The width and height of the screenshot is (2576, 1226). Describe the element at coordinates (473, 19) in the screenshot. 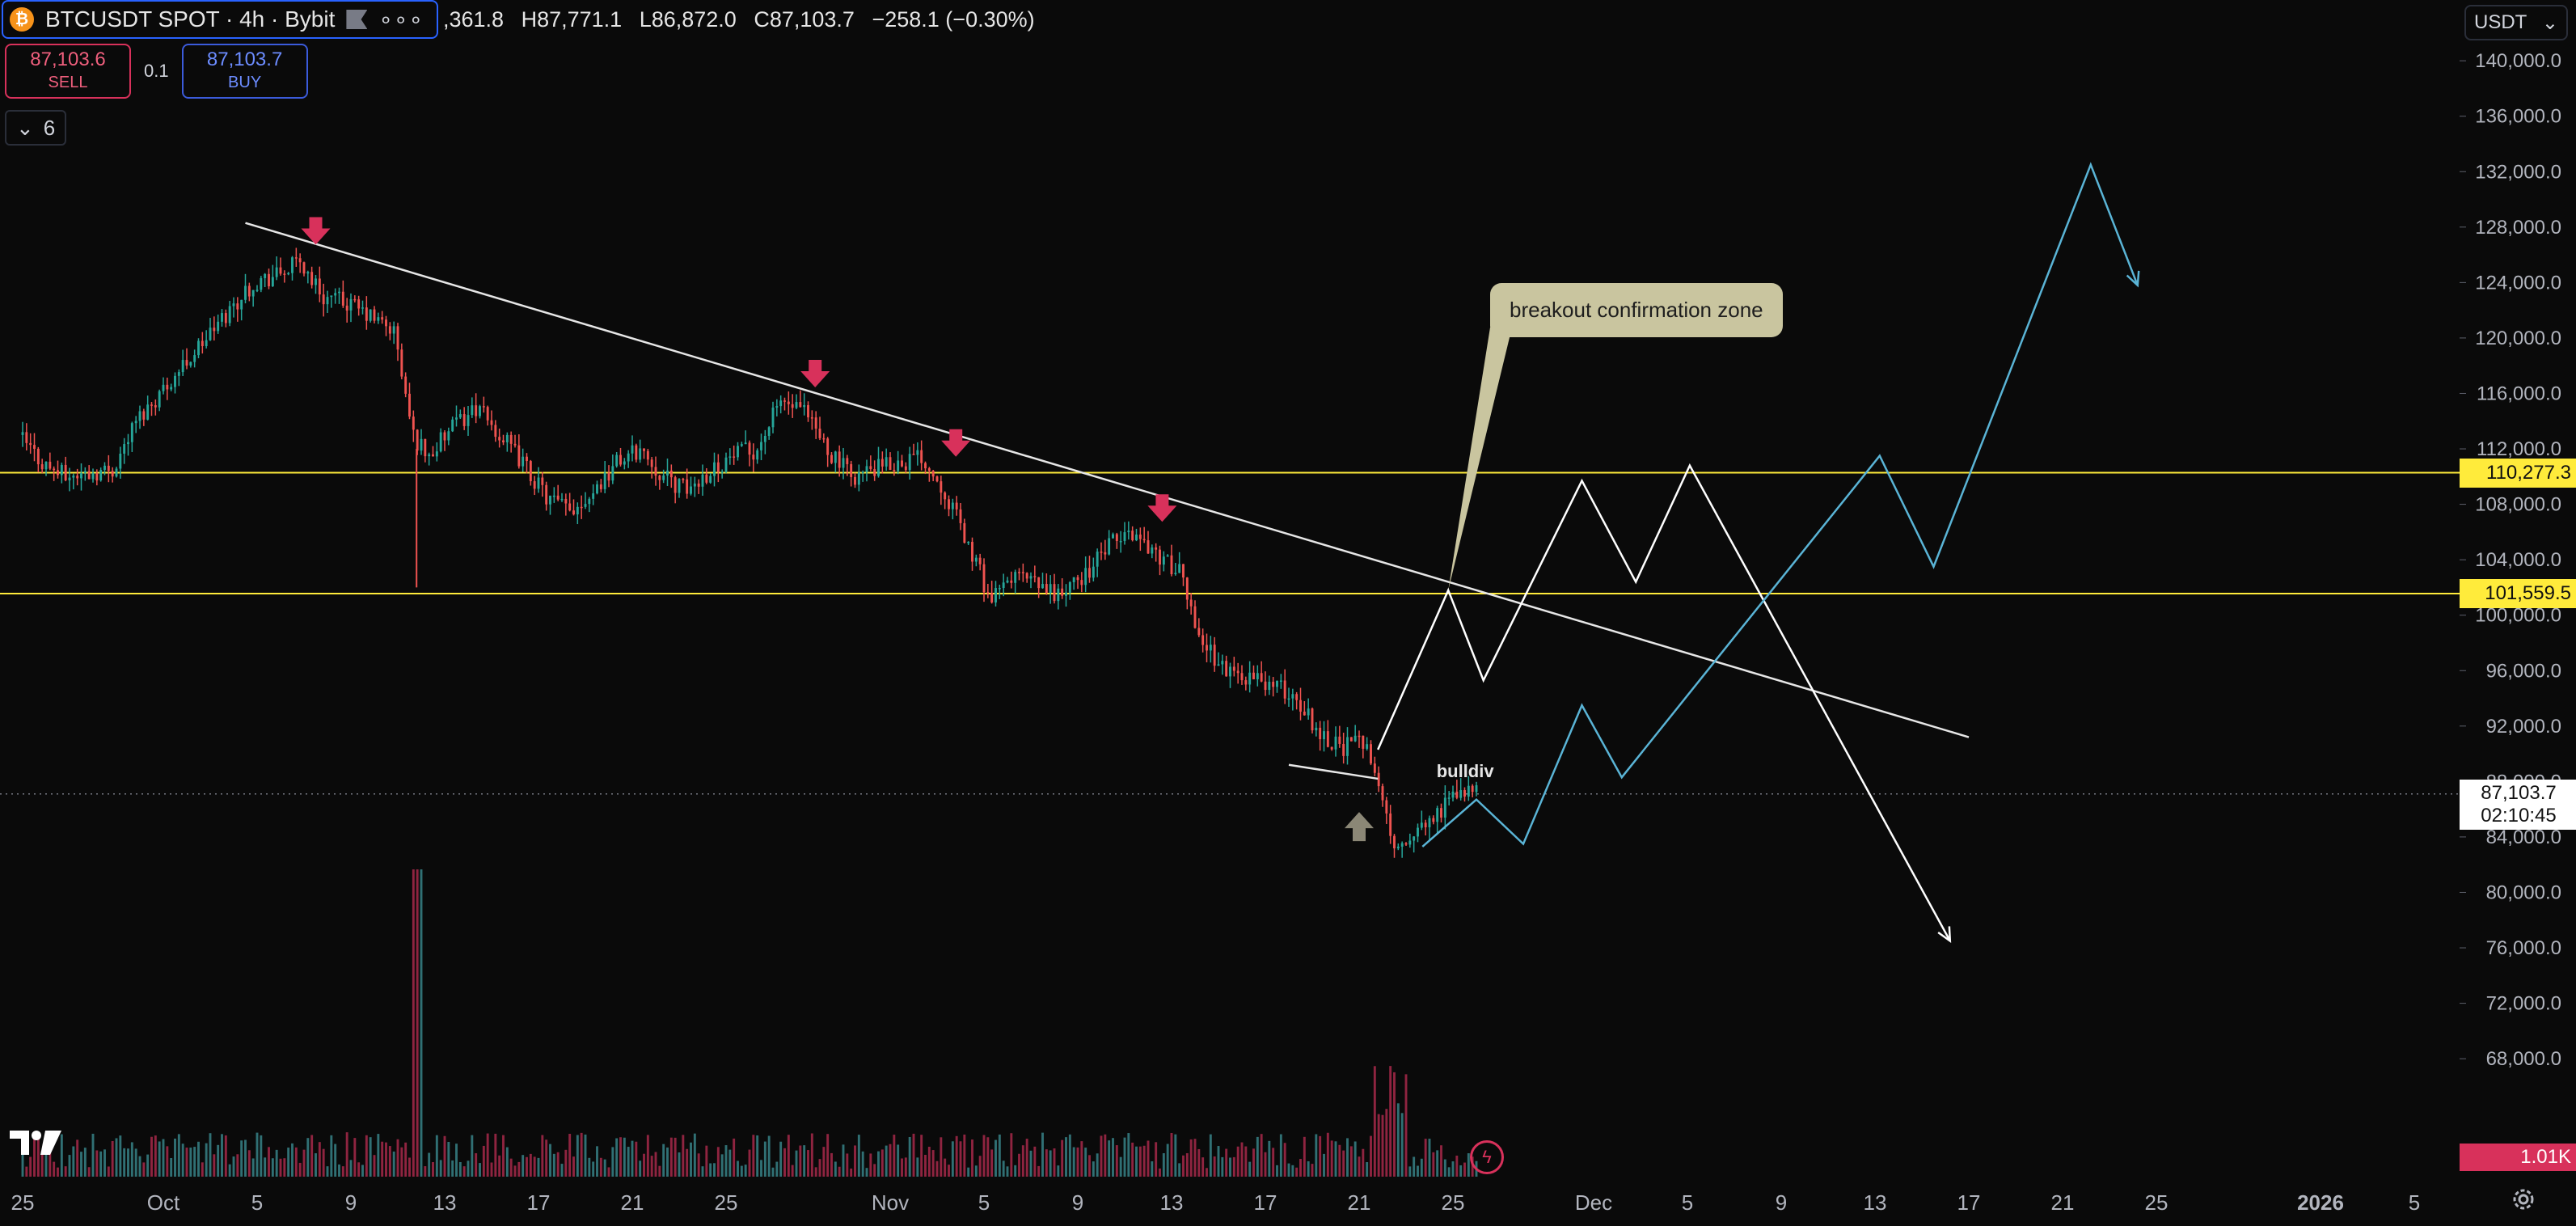

I see `ohlc-open: ,361.8` at that location.